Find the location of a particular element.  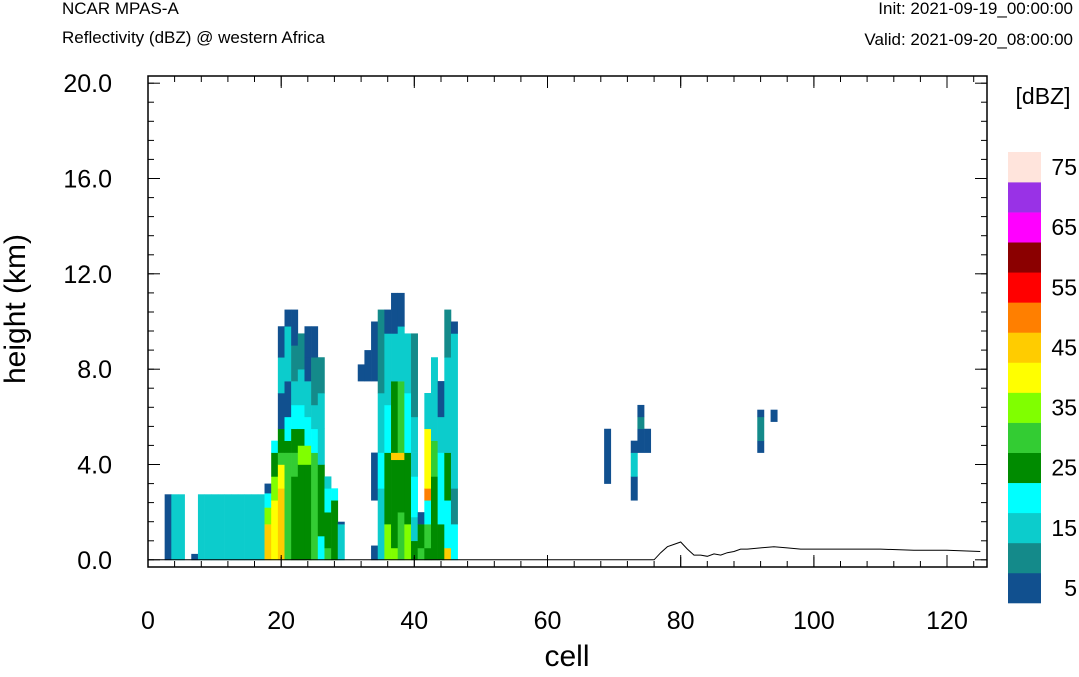

x-tick-labels: 0 20 40 60 80 100 120 is located at coordinates (554, 621).